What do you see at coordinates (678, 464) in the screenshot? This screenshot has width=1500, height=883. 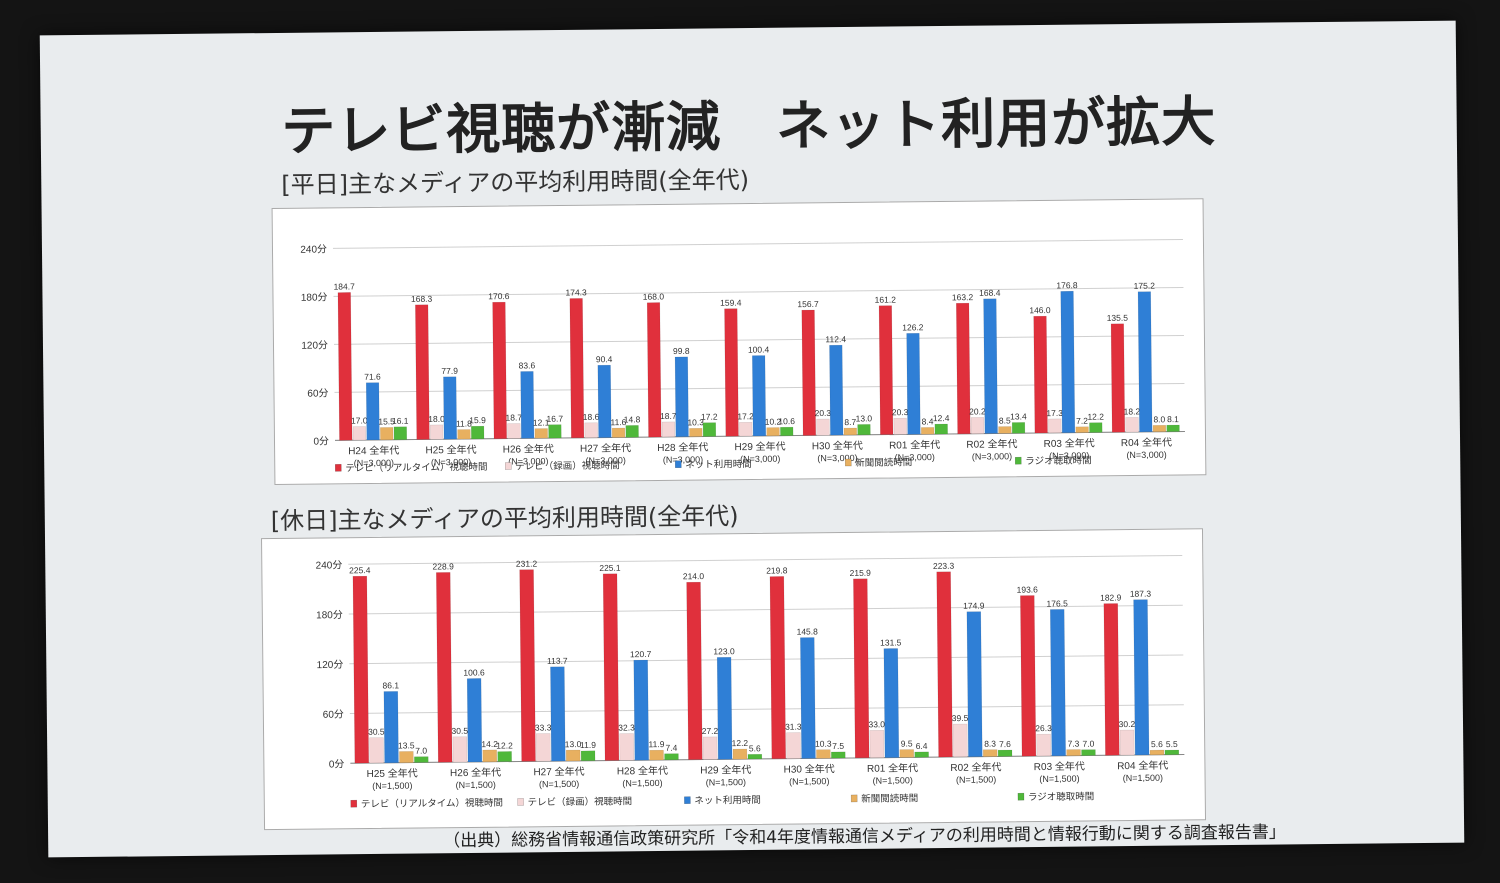 I see `legend-swatch-internet` at bounding box center [678, 464].